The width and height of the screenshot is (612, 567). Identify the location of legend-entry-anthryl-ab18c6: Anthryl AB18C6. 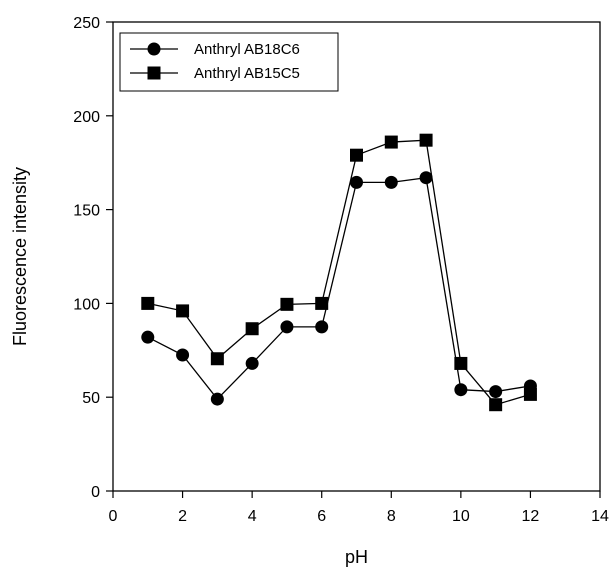
(215, 49).